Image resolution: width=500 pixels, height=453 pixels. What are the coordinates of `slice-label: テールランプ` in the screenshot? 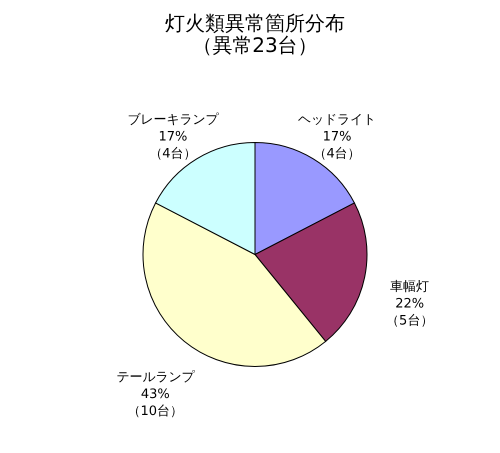 It's located at (156, 378).